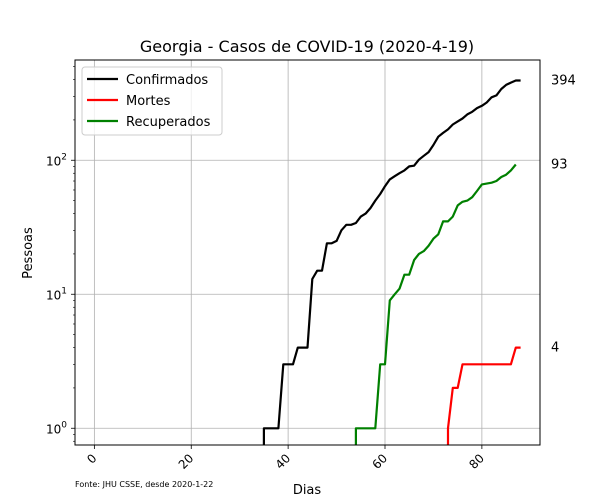  I want to click on source-note: Fonte: JHU CSSE, desde 2020-1-22, so click(144, 484).